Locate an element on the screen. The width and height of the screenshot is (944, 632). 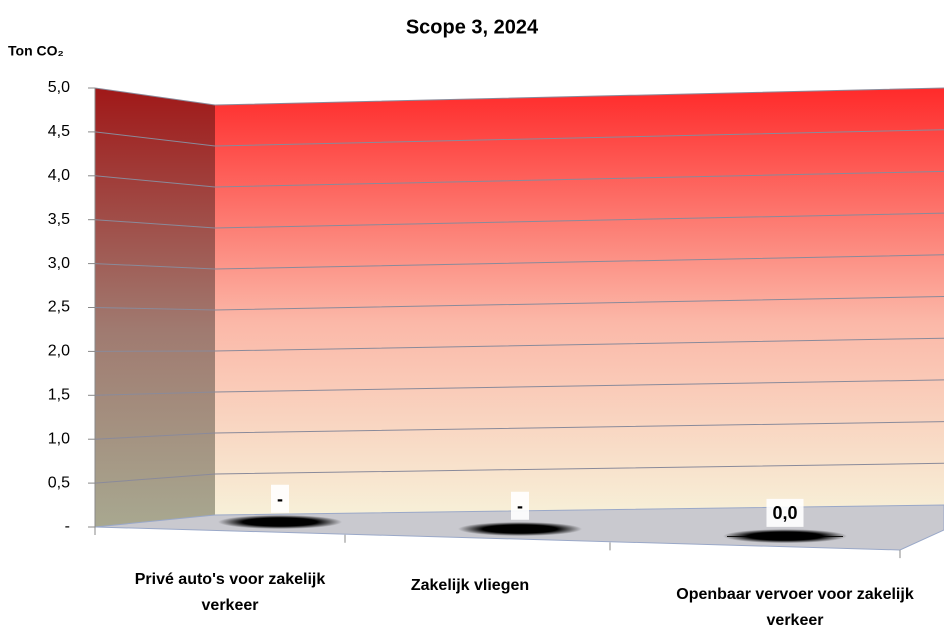
y-tick-label: 1,0 is located at coordinates (59, 438).